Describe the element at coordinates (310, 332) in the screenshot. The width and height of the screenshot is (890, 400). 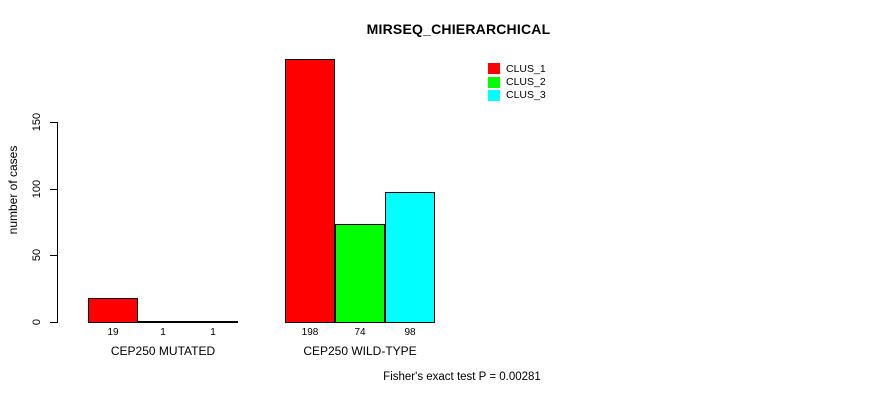
I see `bar-value-label: 198` at that location.